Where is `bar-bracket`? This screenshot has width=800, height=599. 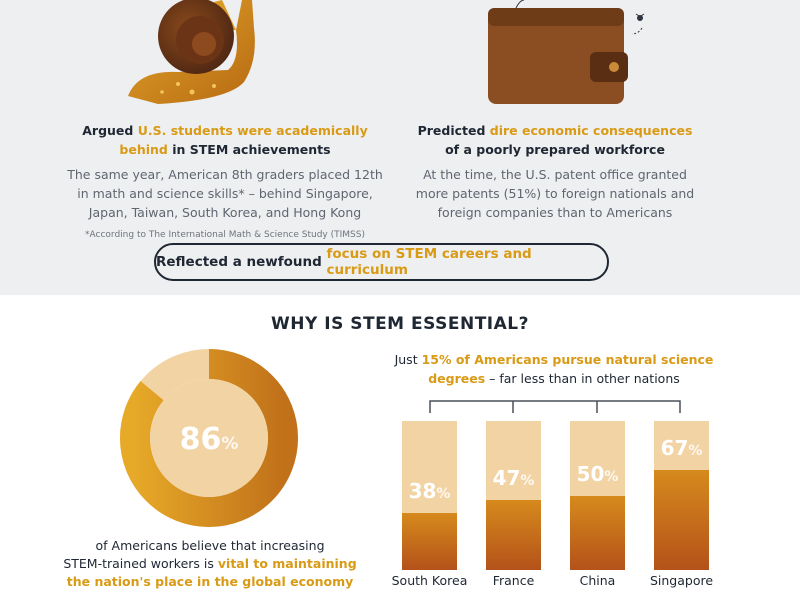 bar-bracket is located at coordinates (555, 406).